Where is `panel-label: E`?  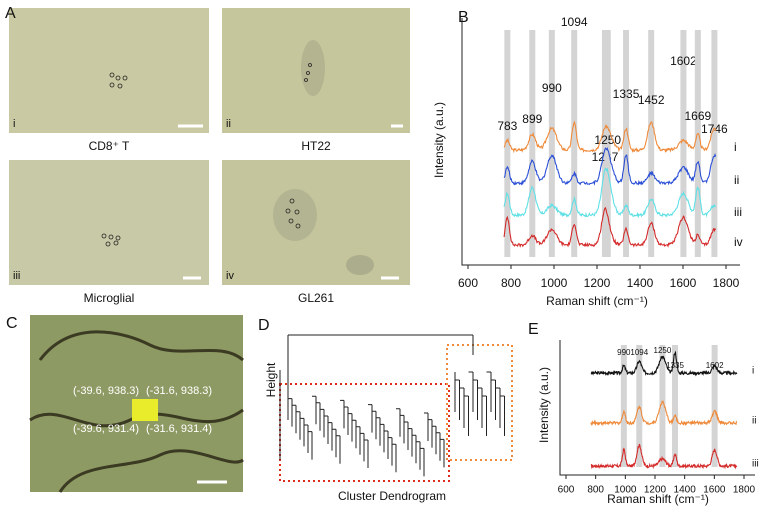 panel-label: E is located at coordinates (533, 329).